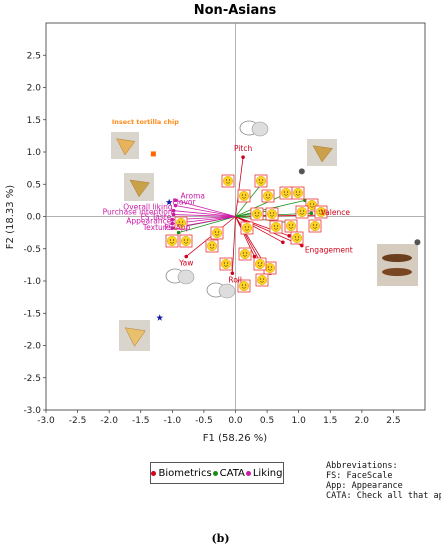  I want to click on x-tick-label: -1.0, so click(173, 421).